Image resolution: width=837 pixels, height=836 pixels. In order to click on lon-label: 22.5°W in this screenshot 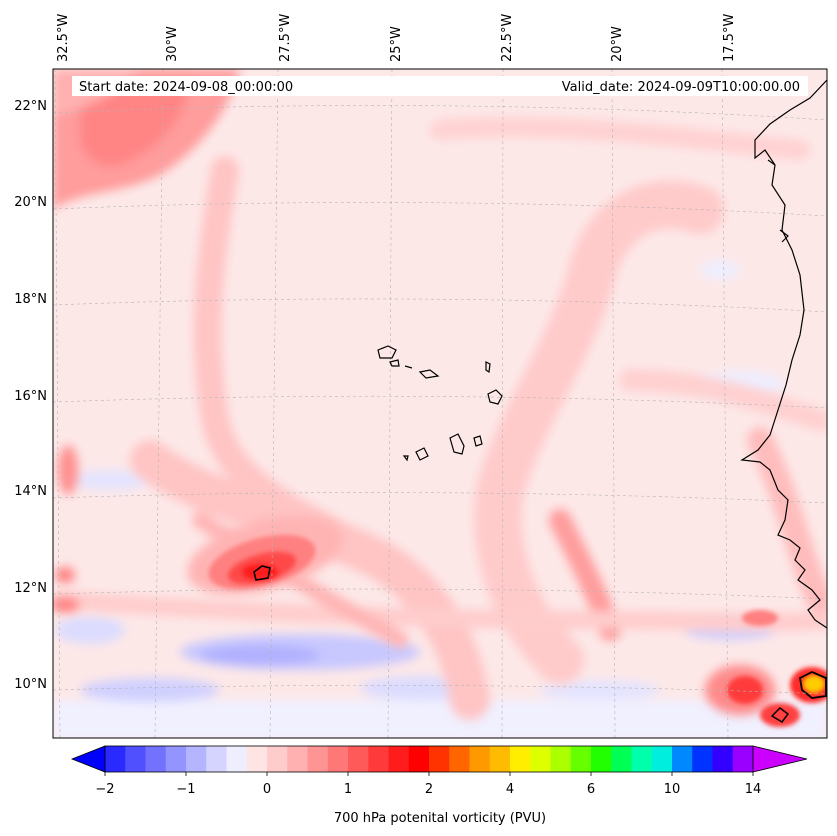, I will do `click(507, 38)`.